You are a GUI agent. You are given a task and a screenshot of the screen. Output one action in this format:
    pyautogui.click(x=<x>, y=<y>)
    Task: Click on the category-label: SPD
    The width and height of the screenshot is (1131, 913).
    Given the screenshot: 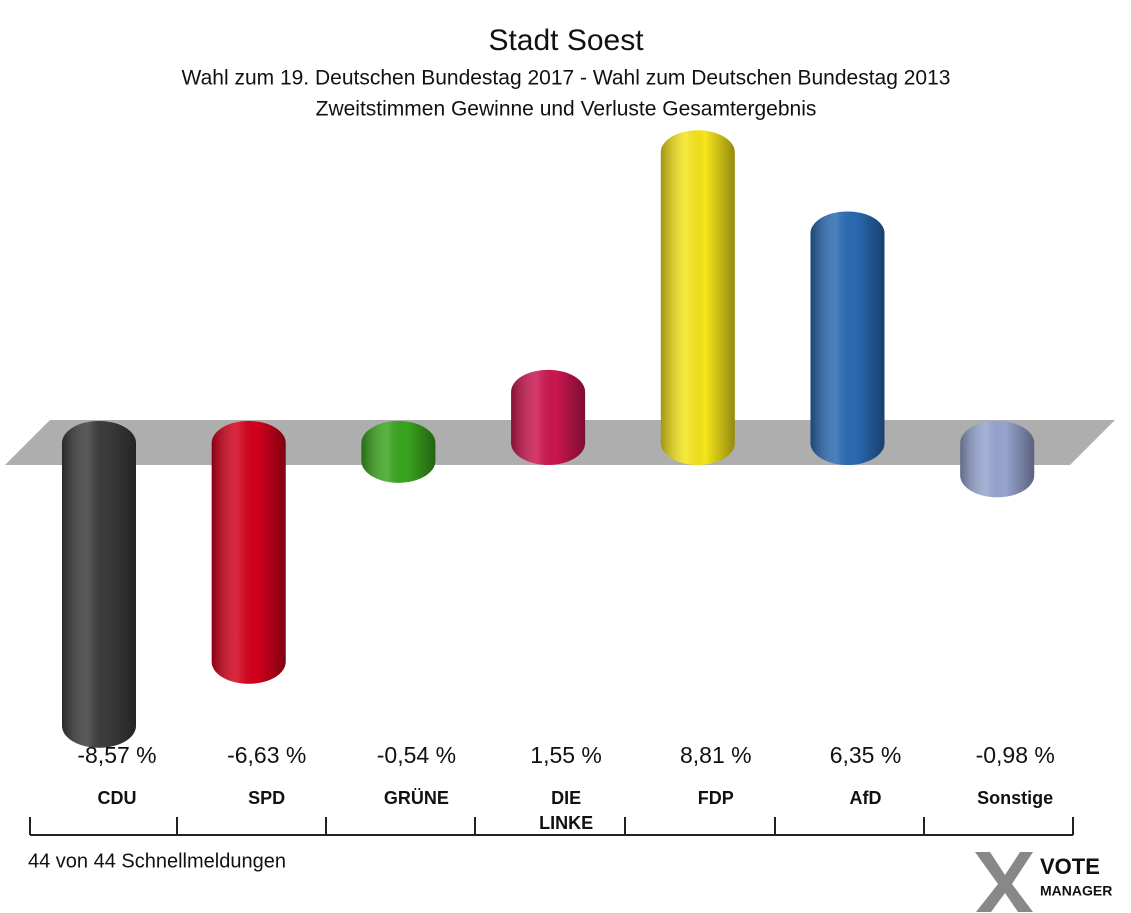 What is the action you would take?
    pyautogui.click(x=267, y=798)
    